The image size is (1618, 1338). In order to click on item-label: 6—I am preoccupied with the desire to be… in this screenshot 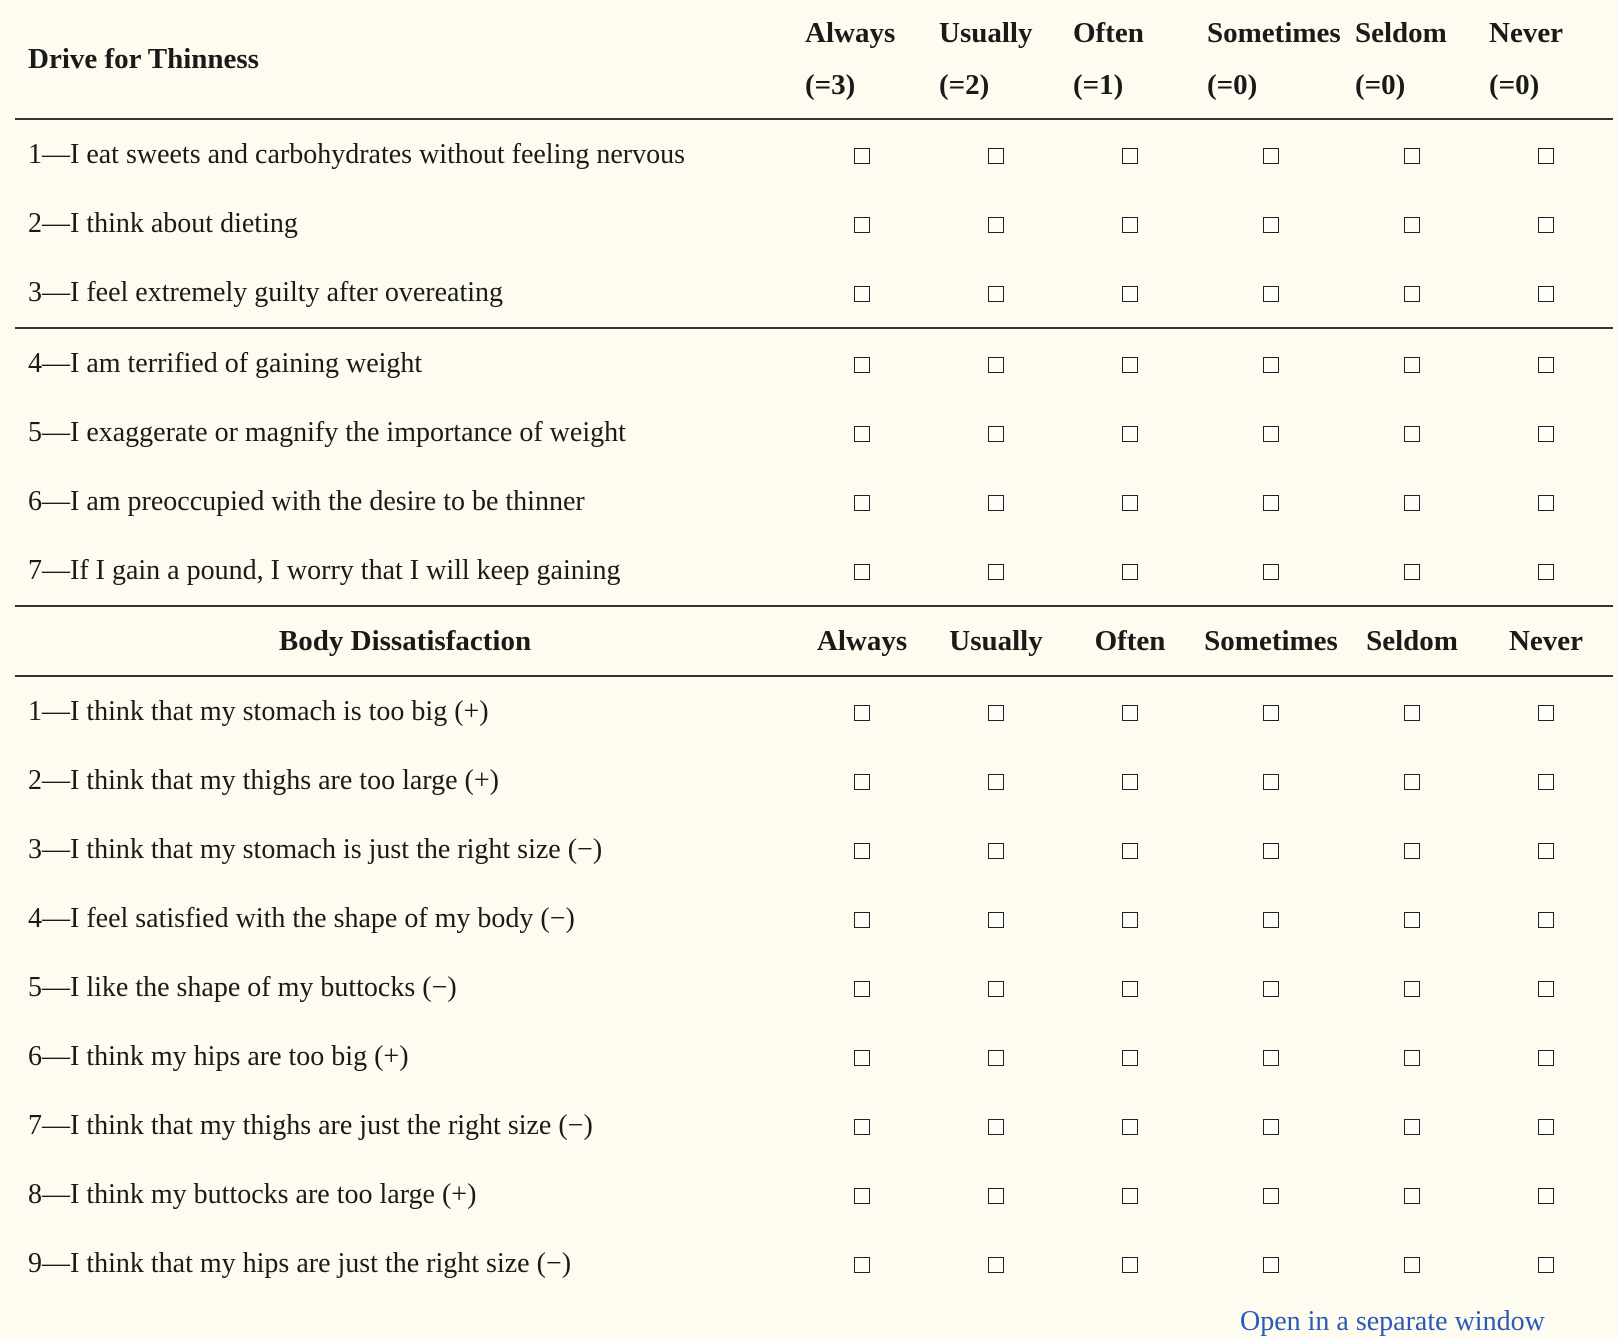, I will do `click(306, 501)`.